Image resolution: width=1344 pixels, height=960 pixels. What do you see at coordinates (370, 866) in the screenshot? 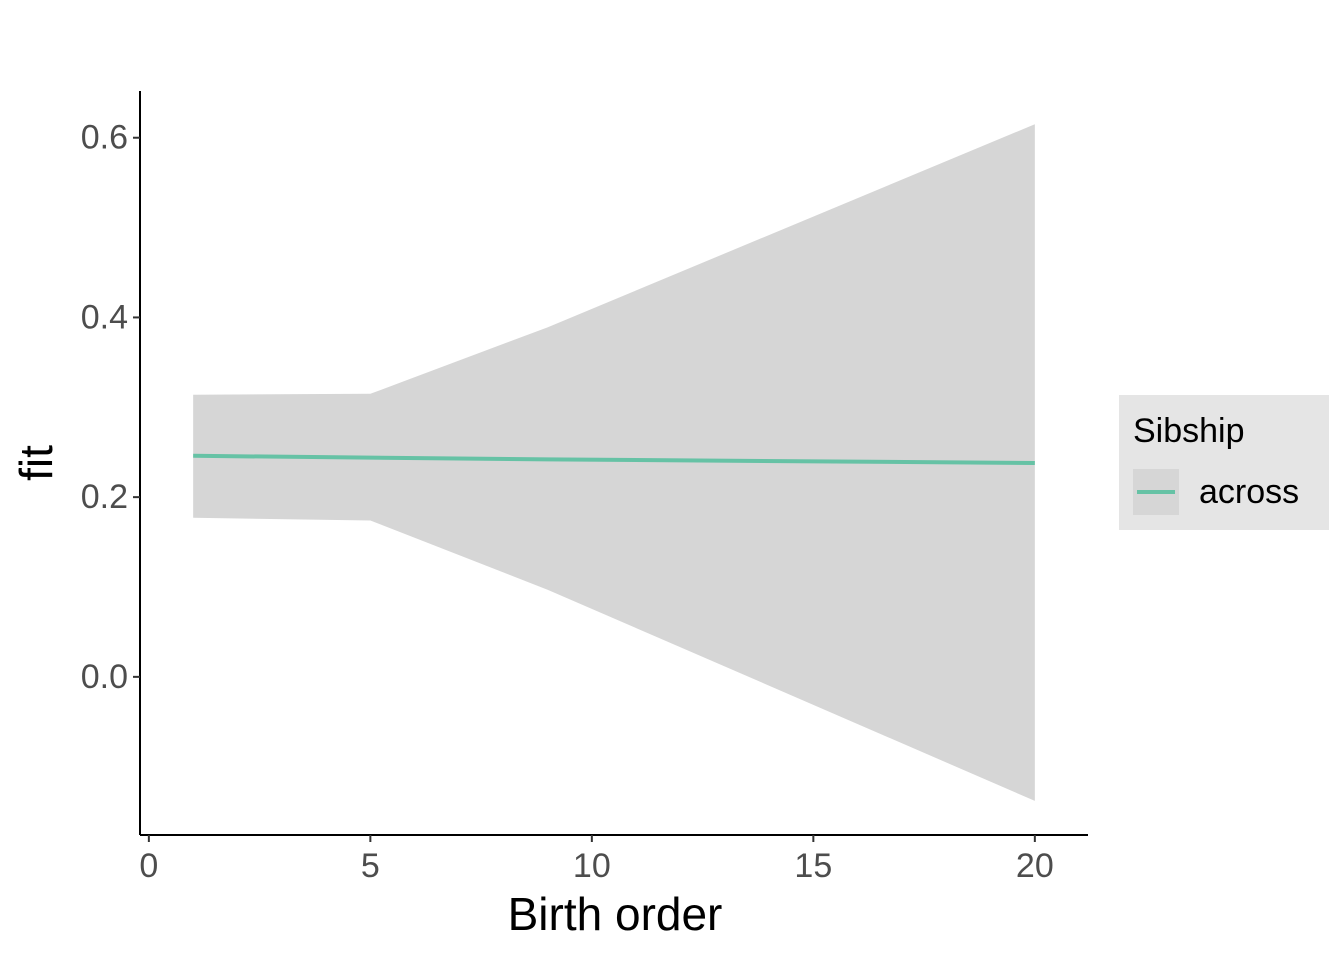
I see `x-tick-label: 5` at bounding box center [370, 866].